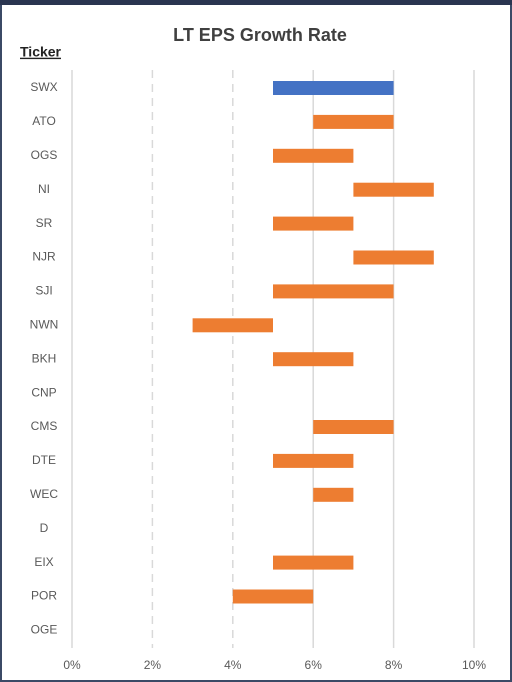 The image size is (512, 682). Describe the element at coordinates (233, 665) in the screenshot. I see `x-tick-label: 4%` at that location.